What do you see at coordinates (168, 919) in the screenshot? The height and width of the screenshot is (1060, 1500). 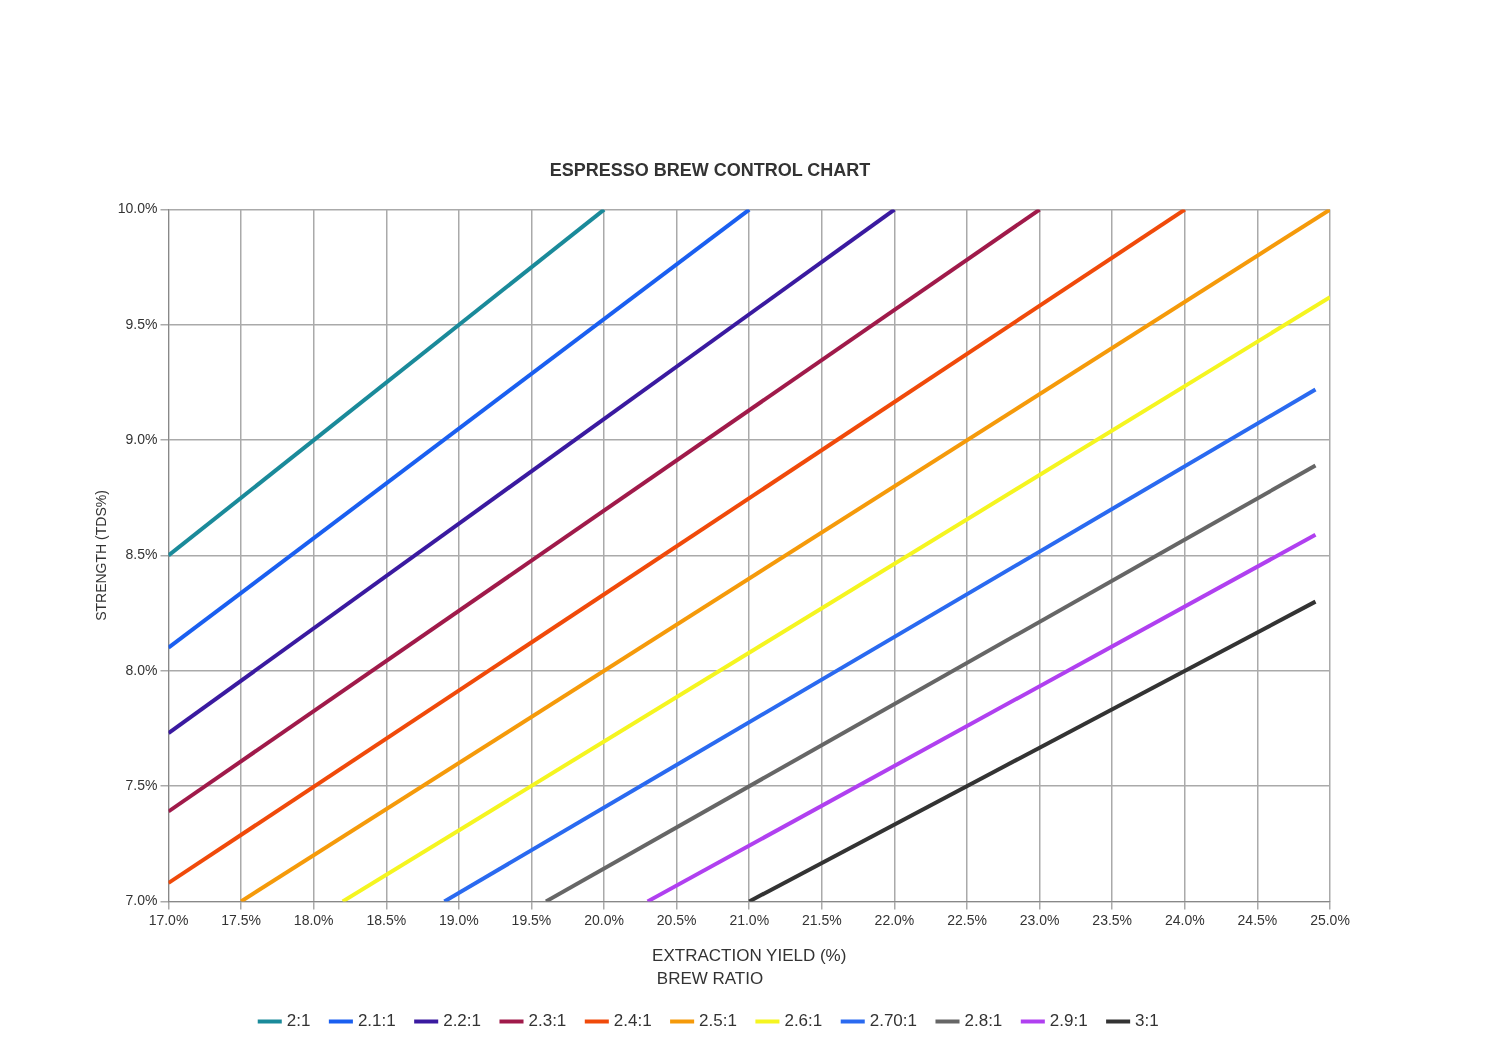 I see `x-tick-label: 17.0%` at bounding box center [168, 919].